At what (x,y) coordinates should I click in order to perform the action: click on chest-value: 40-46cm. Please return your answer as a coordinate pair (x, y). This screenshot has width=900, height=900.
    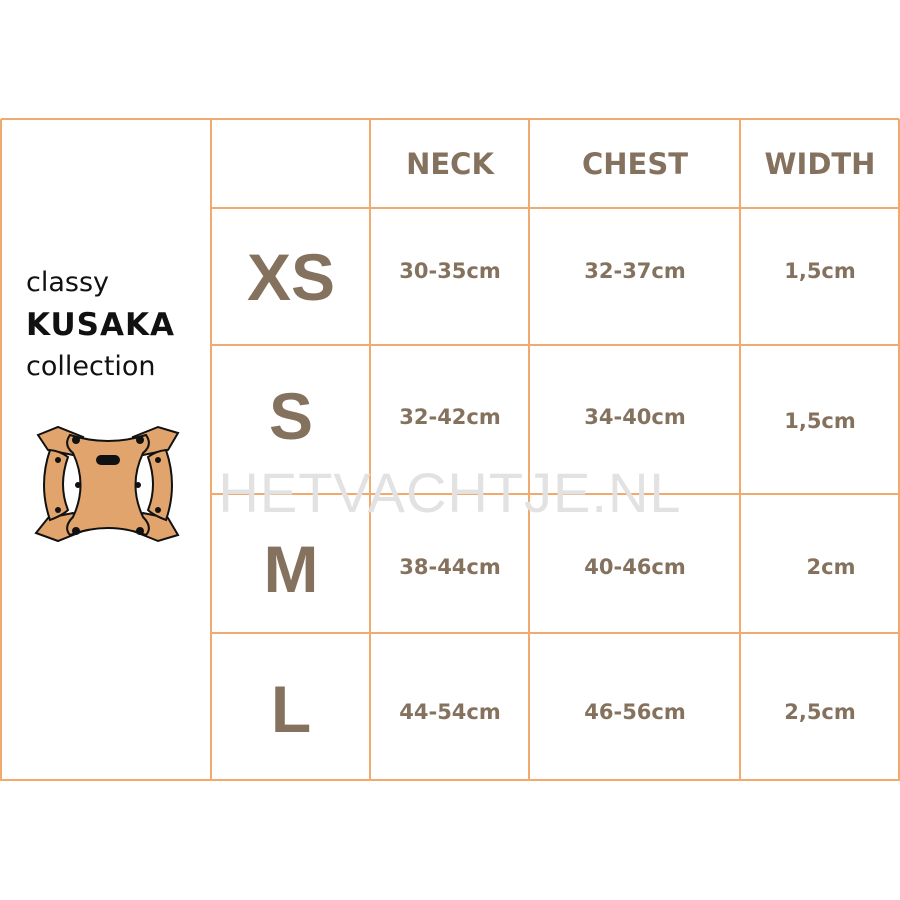
    Looking at the image, I should click on (635, 567).